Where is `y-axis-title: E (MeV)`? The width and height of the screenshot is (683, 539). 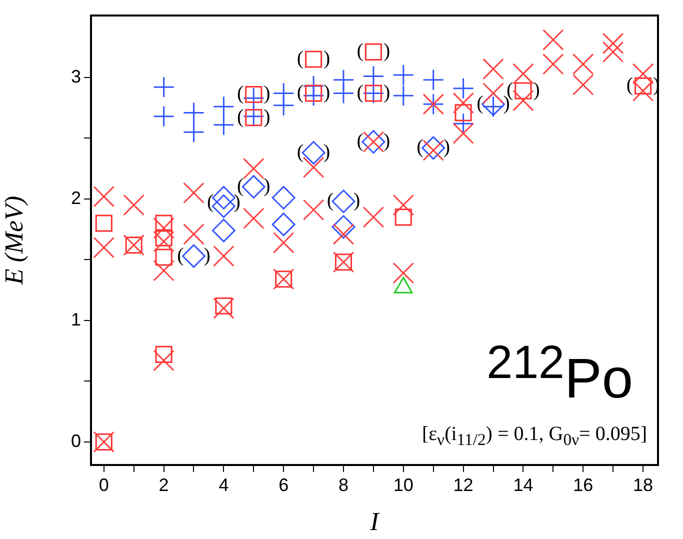 y-axis-title: E (MeV) is located at coordinates (14, 241).